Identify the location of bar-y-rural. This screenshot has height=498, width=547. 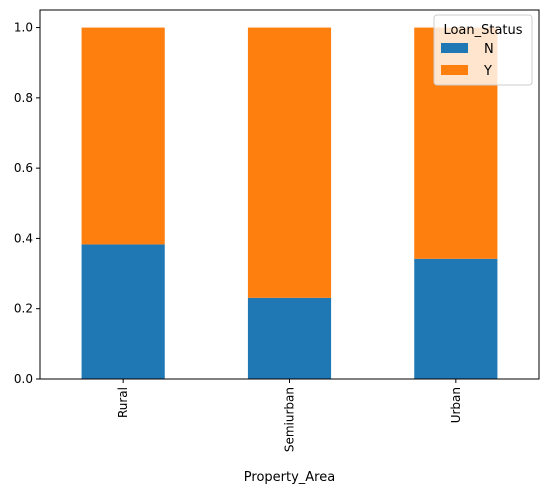
(123, 136).